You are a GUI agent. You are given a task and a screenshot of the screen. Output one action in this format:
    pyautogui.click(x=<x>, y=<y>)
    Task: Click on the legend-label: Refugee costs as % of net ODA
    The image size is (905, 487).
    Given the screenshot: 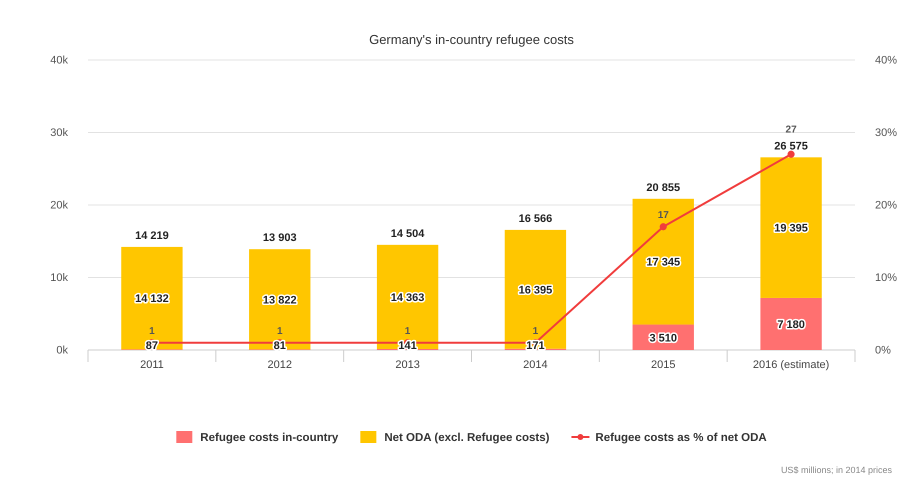 What is the action you would take?
    pyautogui.click(x=681, y=438)
    